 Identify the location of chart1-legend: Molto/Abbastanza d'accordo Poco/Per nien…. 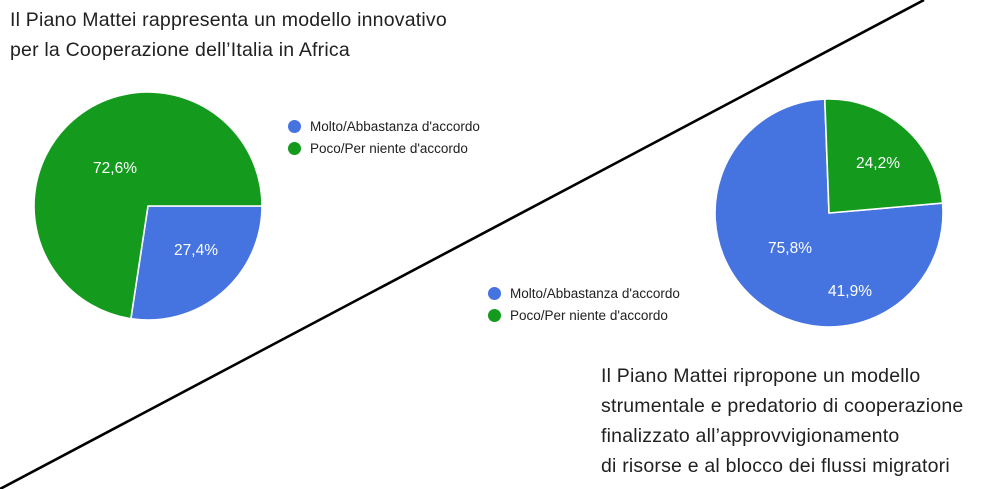
(384, 137).